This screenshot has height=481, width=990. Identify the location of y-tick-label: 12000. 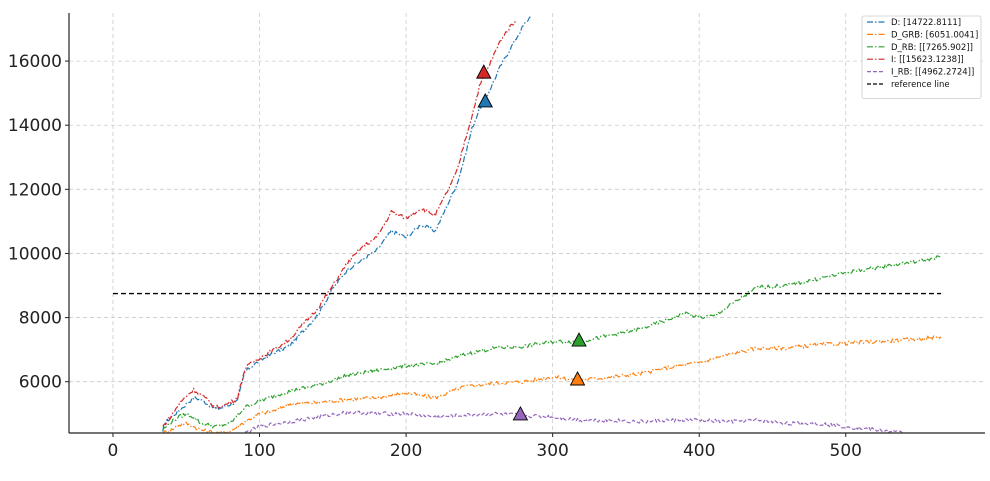
(35, 190).